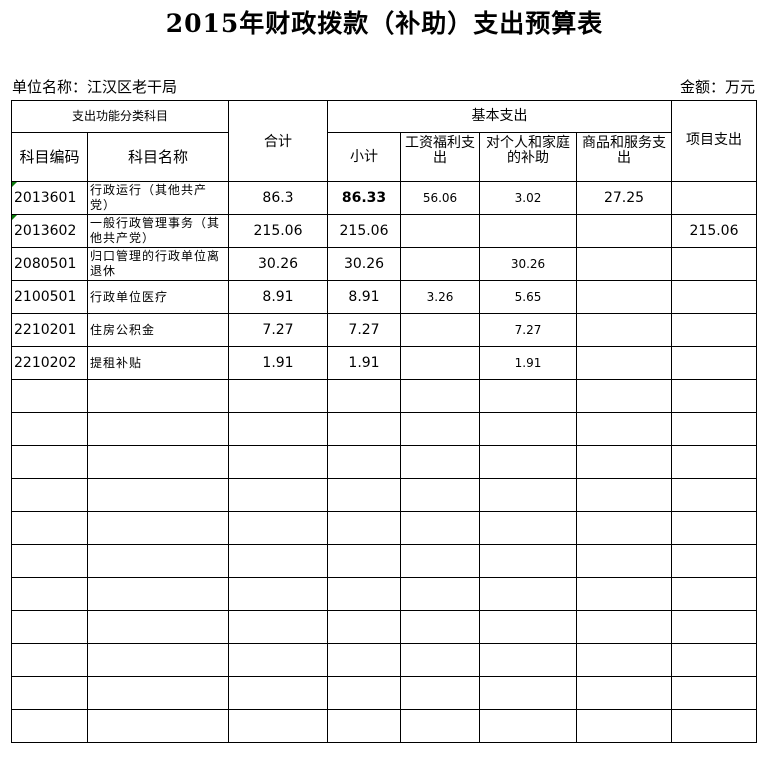 This screenshot has height=763, width=769. Describe the element at coordinates (528, 231) in the screenshot. I see `cell-personal` at that location.